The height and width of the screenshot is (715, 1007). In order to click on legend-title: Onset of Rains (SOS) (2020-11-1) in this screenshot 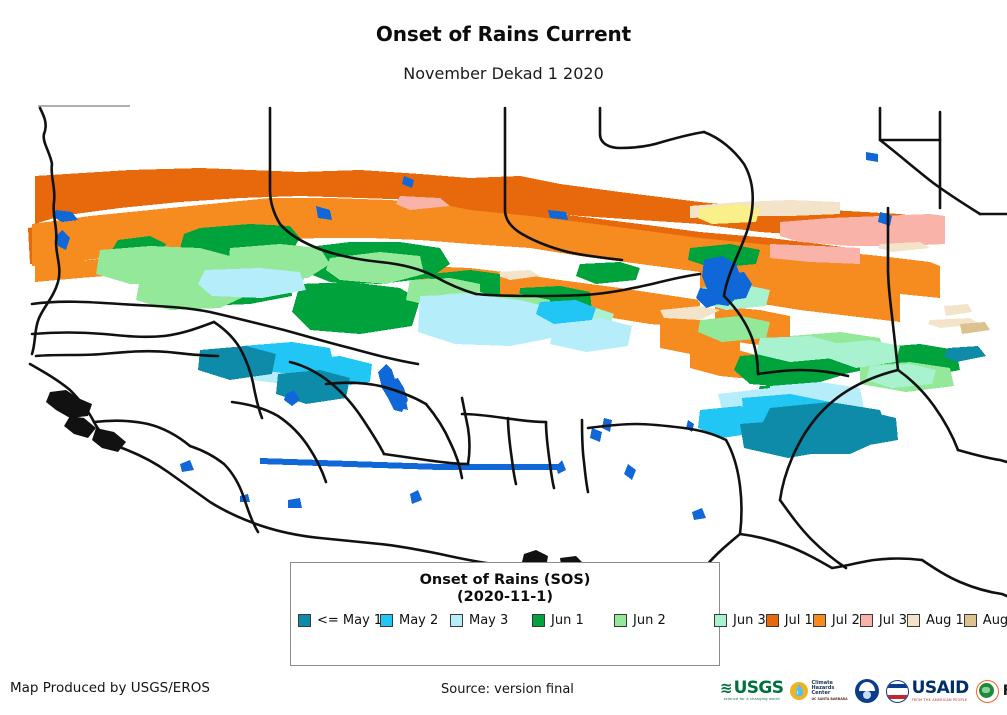, I will do `click(505, 584)`.